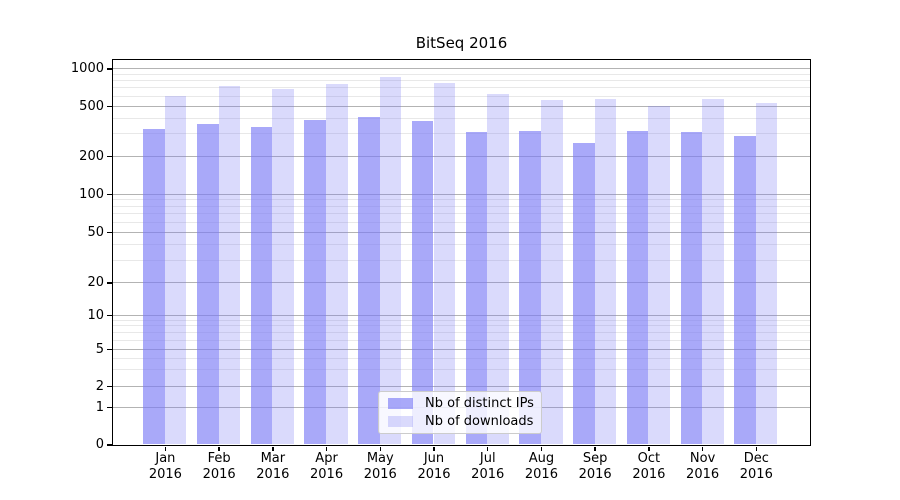 The height and width of the screenshot is (500, 900). Describe the element at coordinates (713, 272) in the screenshot. I see `bar-downloads-nov-2016` at that location.